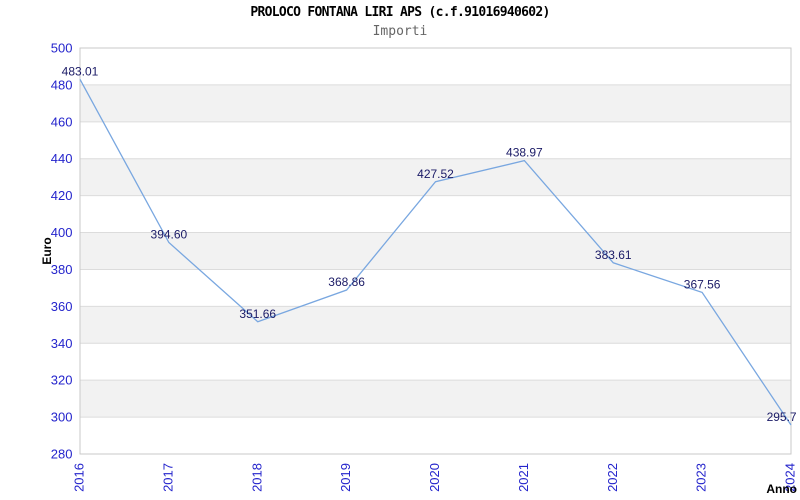 The height and width of the screenshot is (500, 800). What do you see at coordinates (782, 417) in the screenshot?
I see `point-label: 295.7` at bounding box center [782, 417].